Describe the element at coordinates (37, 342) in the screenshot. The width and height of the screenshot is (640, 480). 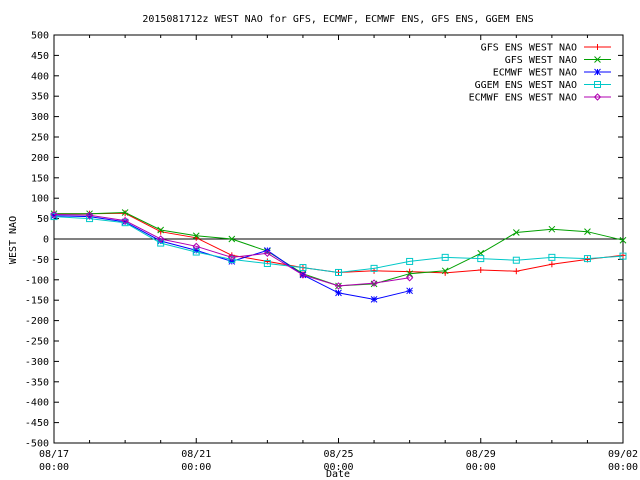
I see `y-tick-label: -250` at that location.